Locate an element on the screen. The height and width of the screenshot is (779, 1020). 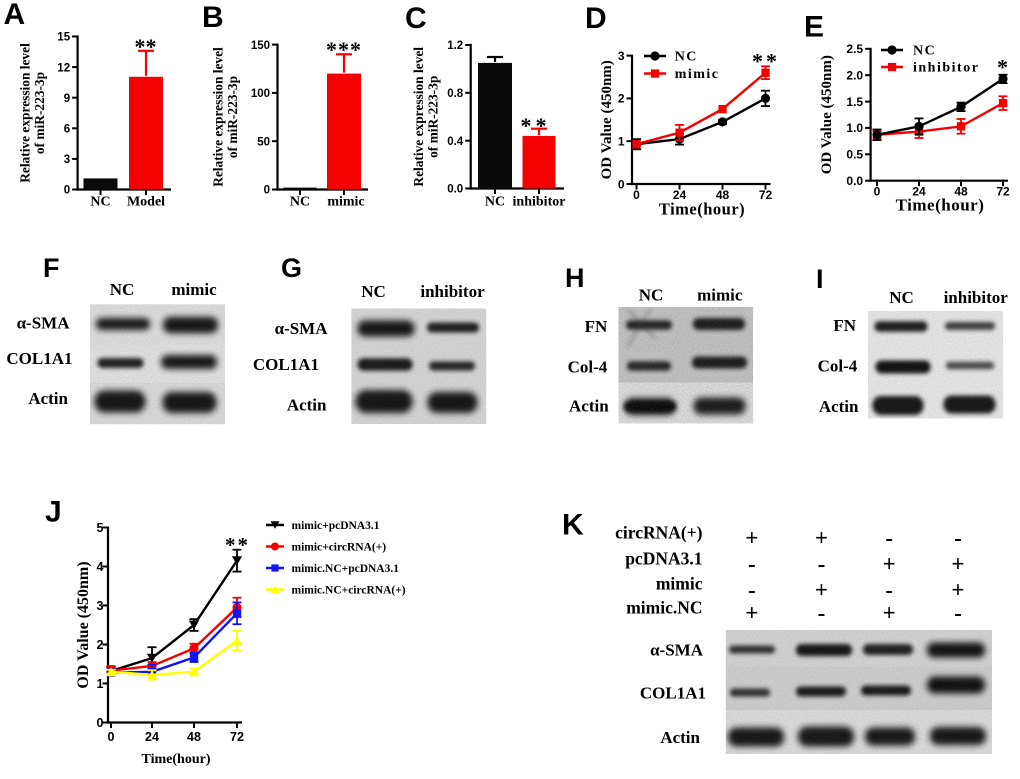
svg-text: 6 is located at coordinates (67, 130).